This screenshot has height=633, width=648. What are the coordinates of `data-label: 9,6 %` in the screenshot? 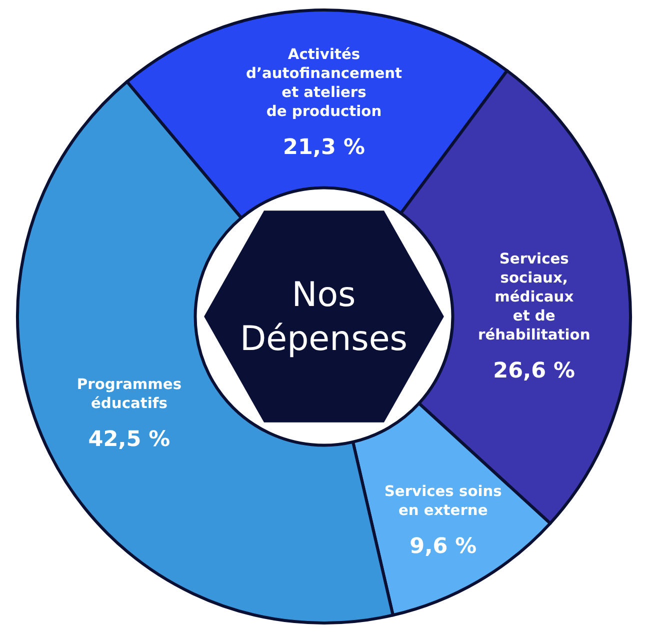 It's located at (443, 547).